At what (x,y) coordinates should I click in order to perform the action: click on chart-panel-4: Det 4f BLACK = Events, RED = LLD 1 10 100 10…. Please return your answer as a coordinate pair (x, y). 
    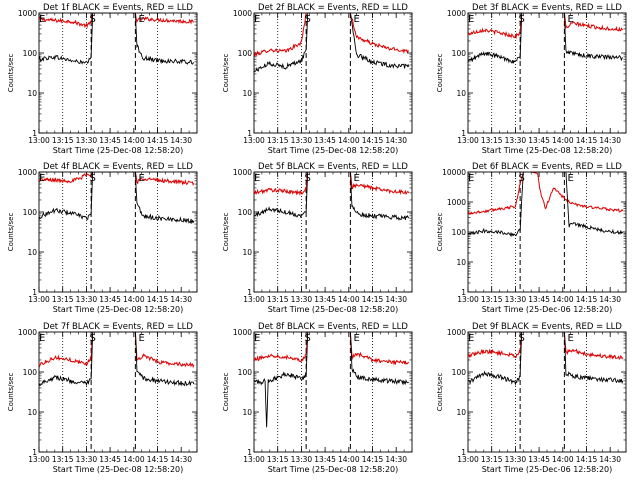
    Looking at the image, I should click on (102, 238).